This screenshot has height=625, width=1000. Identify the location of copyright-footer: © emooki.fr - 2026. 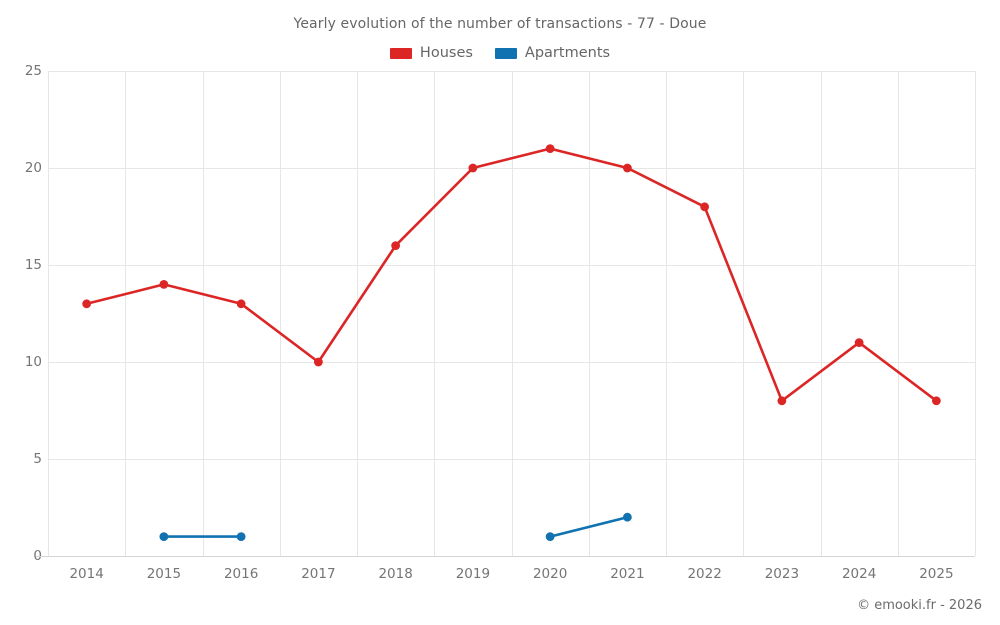
(919, 605).